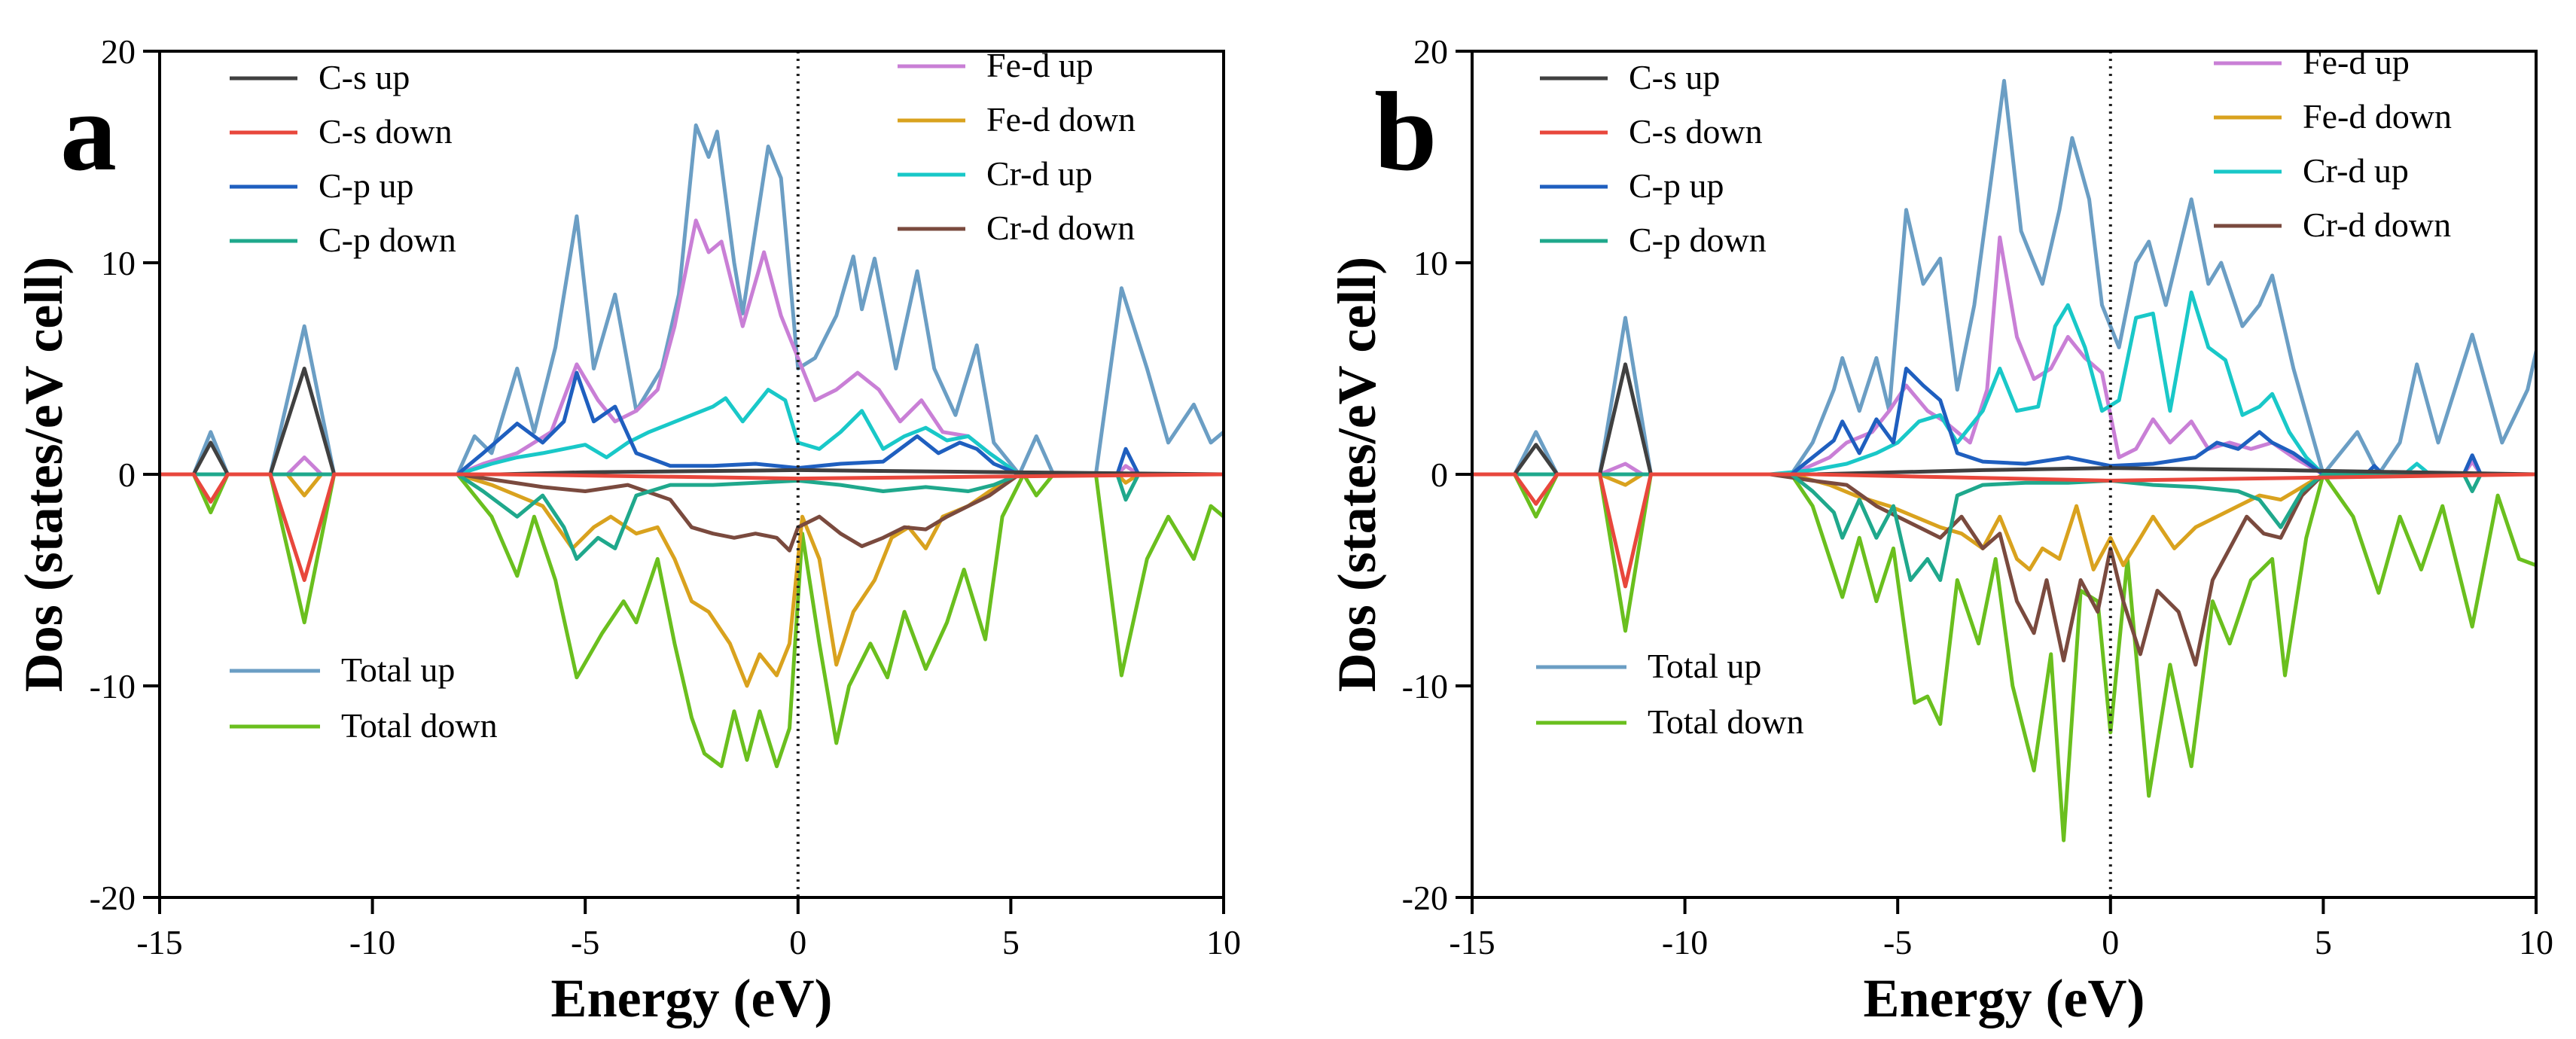 This screenshot has width=2576, height=1039. I want to click on panel-label: a, so click(88, 131).